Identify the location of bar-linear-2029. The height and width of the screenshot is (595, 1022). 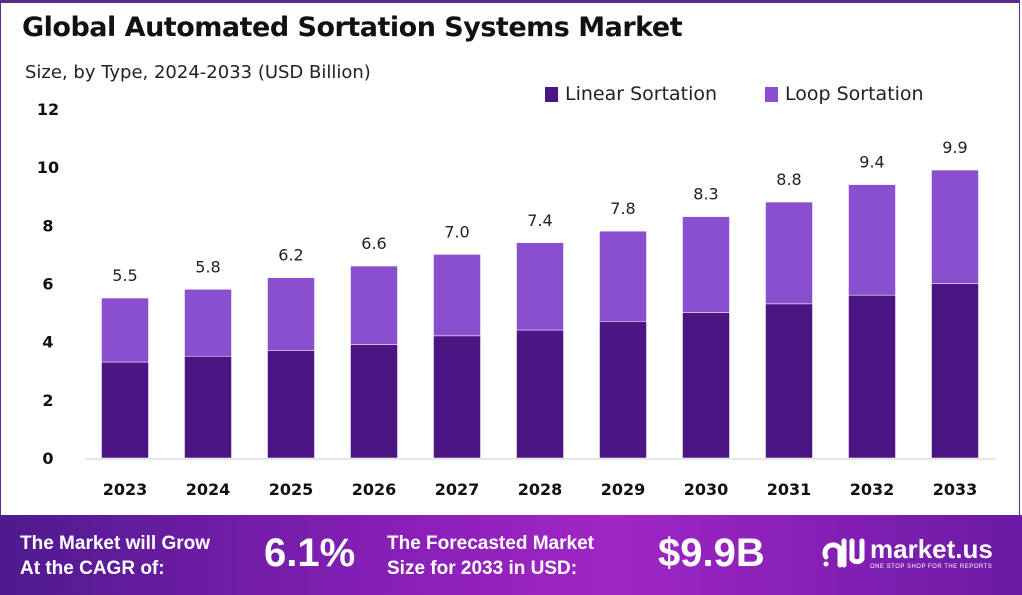
(623, 390).